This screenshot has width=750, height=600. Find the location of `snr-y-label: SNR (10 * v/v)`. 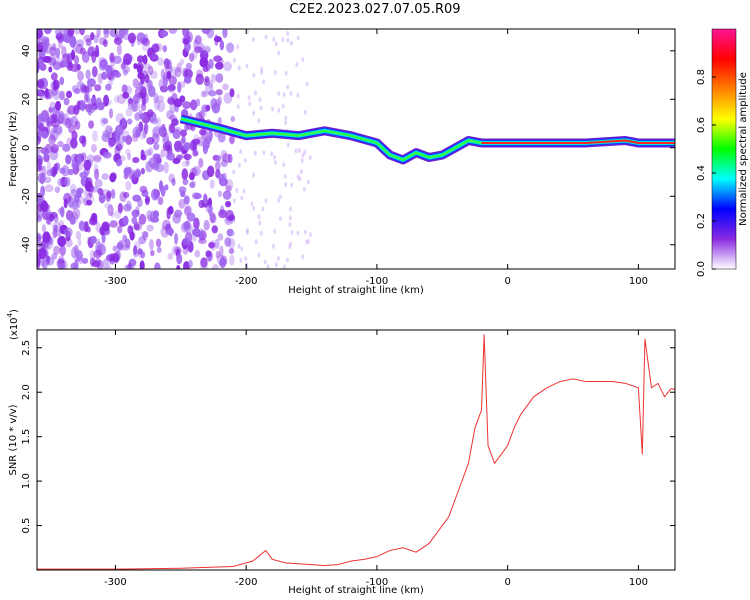

snr-y-label: SNR (10 * v/v) is located at coordinates (13, 439).